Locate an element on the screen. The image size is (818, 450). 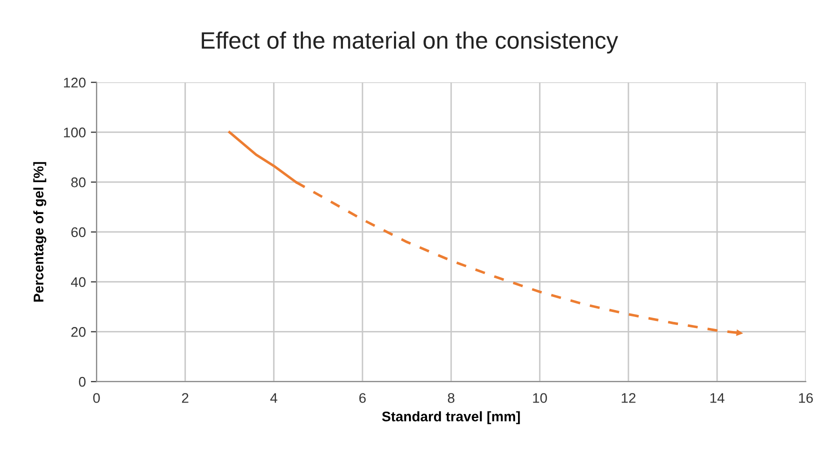
y-tick-label: 80 is located at coordinates (78, 182).